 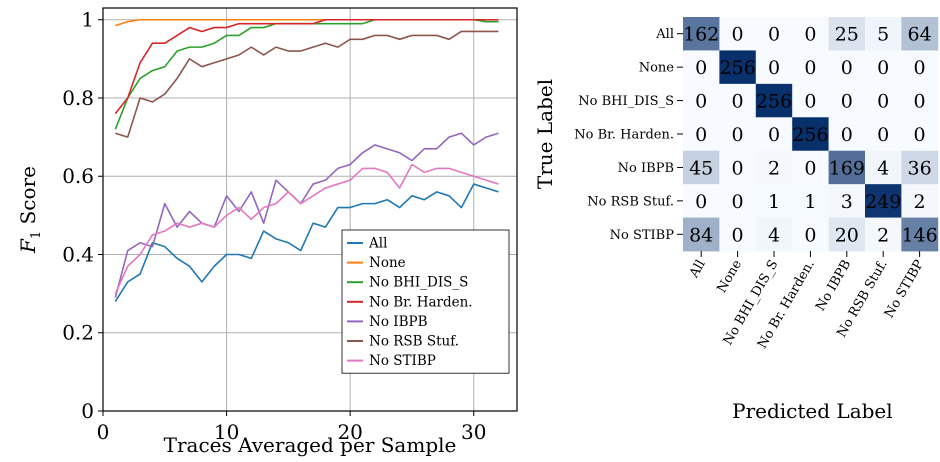 What do you see at coordinates (306, 66) in the screenshot?
I see `series-line-no-br-harden-` at bounding box center [306, 66].